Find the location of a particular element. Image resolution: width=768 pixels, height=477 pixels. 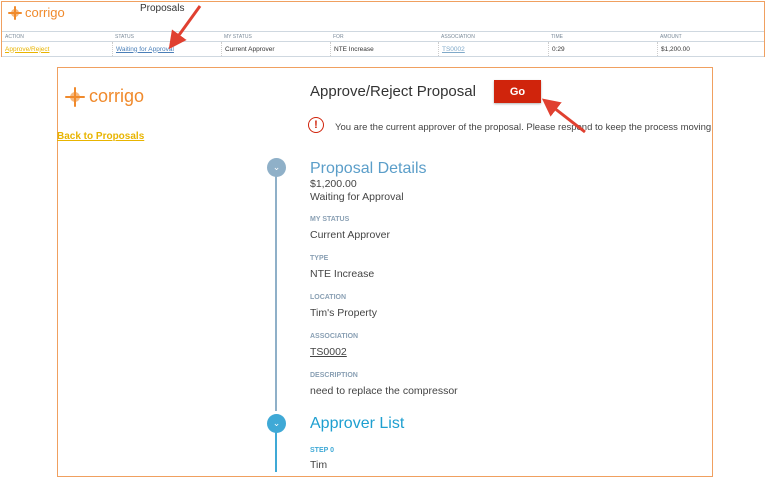

col-status: STATUS is located at coordinates (124, 36).